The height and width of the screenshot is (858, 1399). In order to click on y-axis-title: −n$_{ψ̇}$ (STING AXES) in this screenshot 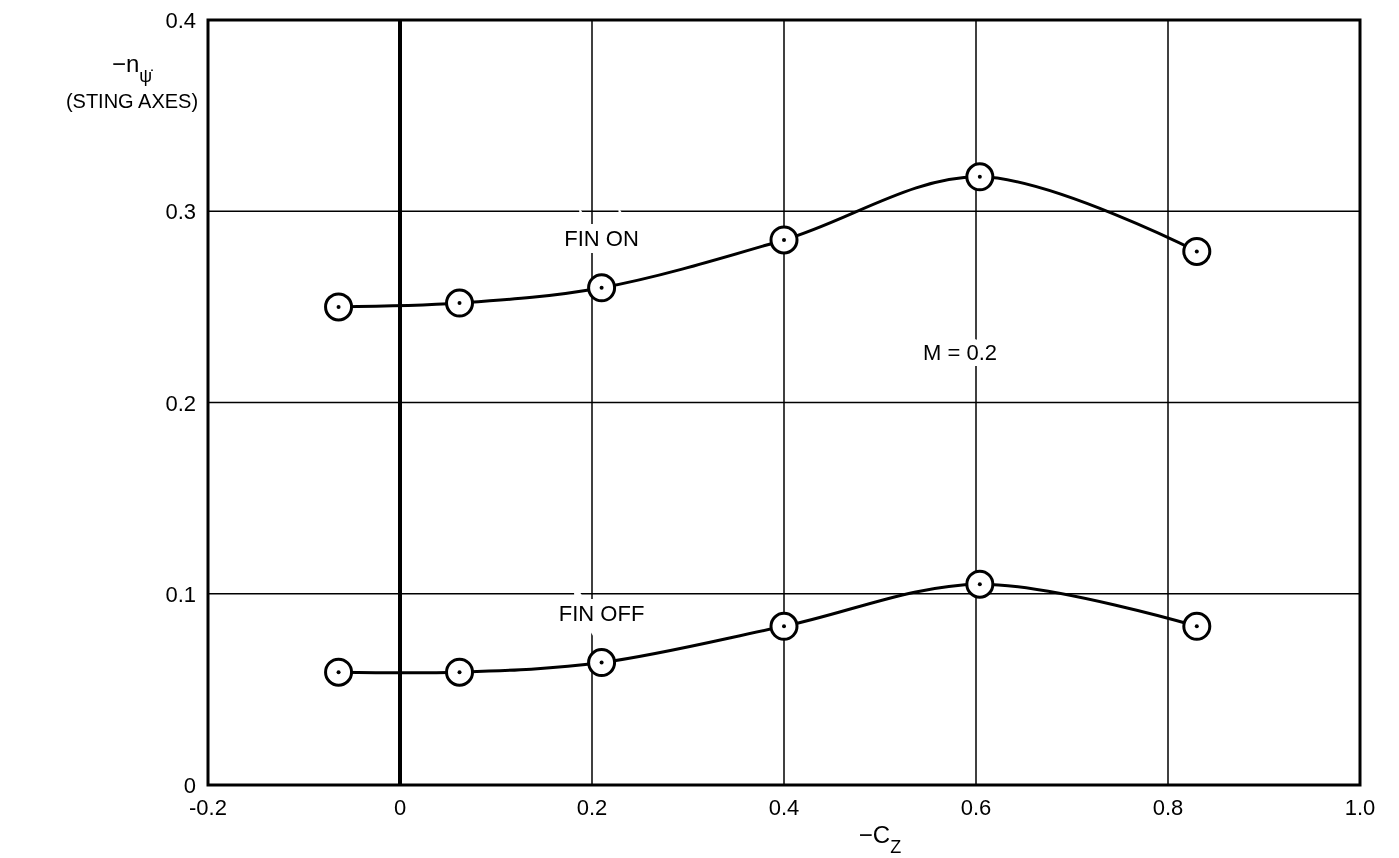, I will do `click(132, 81)`.